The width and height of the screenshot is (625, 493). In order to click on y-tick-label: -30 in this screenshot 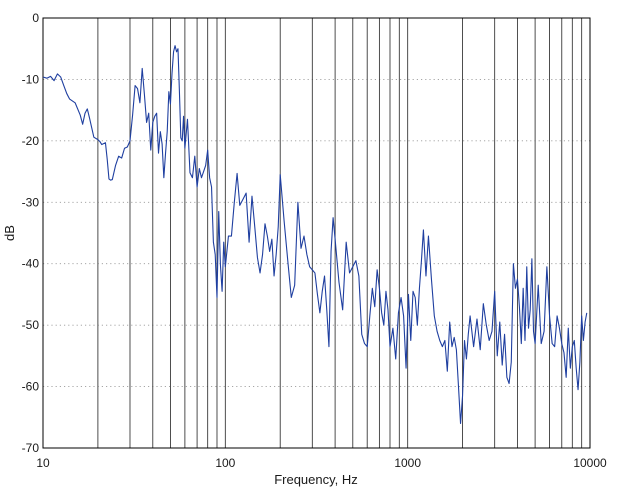, I will do `click(31, 202)`.